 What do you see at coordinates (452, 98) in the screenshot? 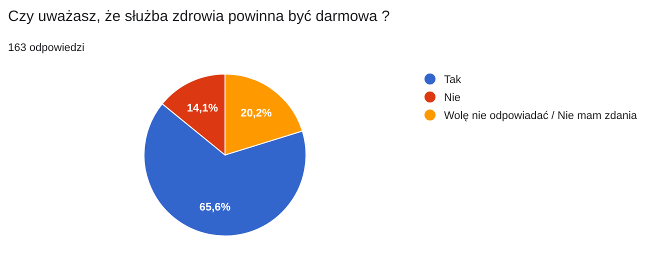
I see `legend-label: Nie` at bounding box center [452, 98].